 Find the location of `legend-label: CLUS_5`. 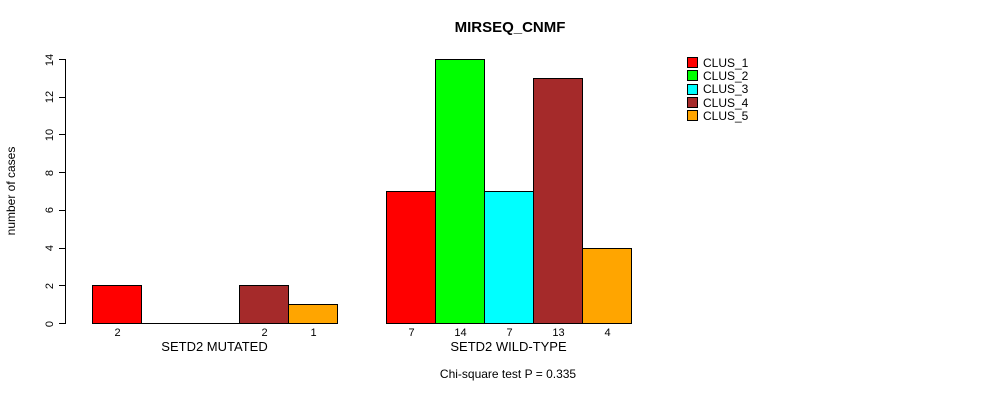

legend-label: CLUS_5 is located at coordinates (726, 115).